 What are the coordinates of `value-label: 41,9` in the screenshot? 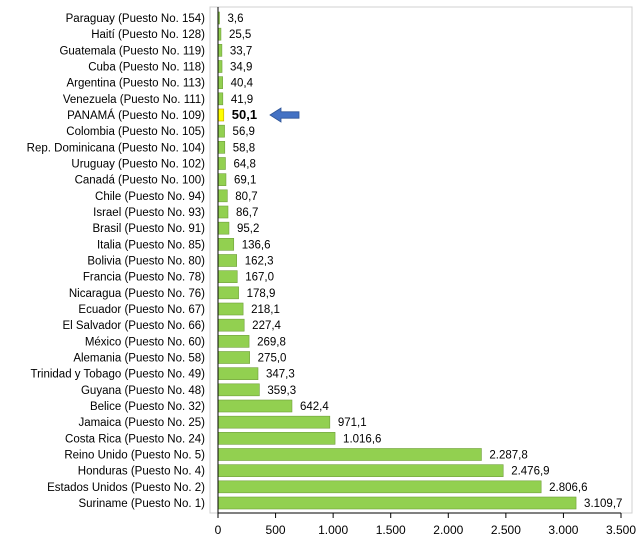 It's located at (242, 100).